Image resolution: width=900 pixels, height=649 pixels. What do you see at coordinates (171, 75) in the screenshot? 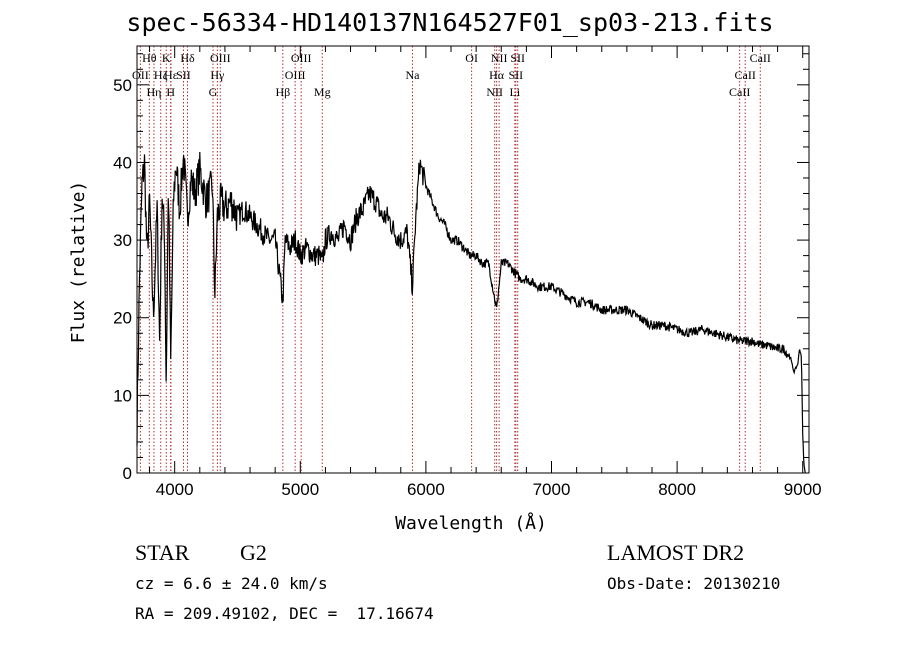
I see `line-label-18: Hε` at bounding box center [171, 75].